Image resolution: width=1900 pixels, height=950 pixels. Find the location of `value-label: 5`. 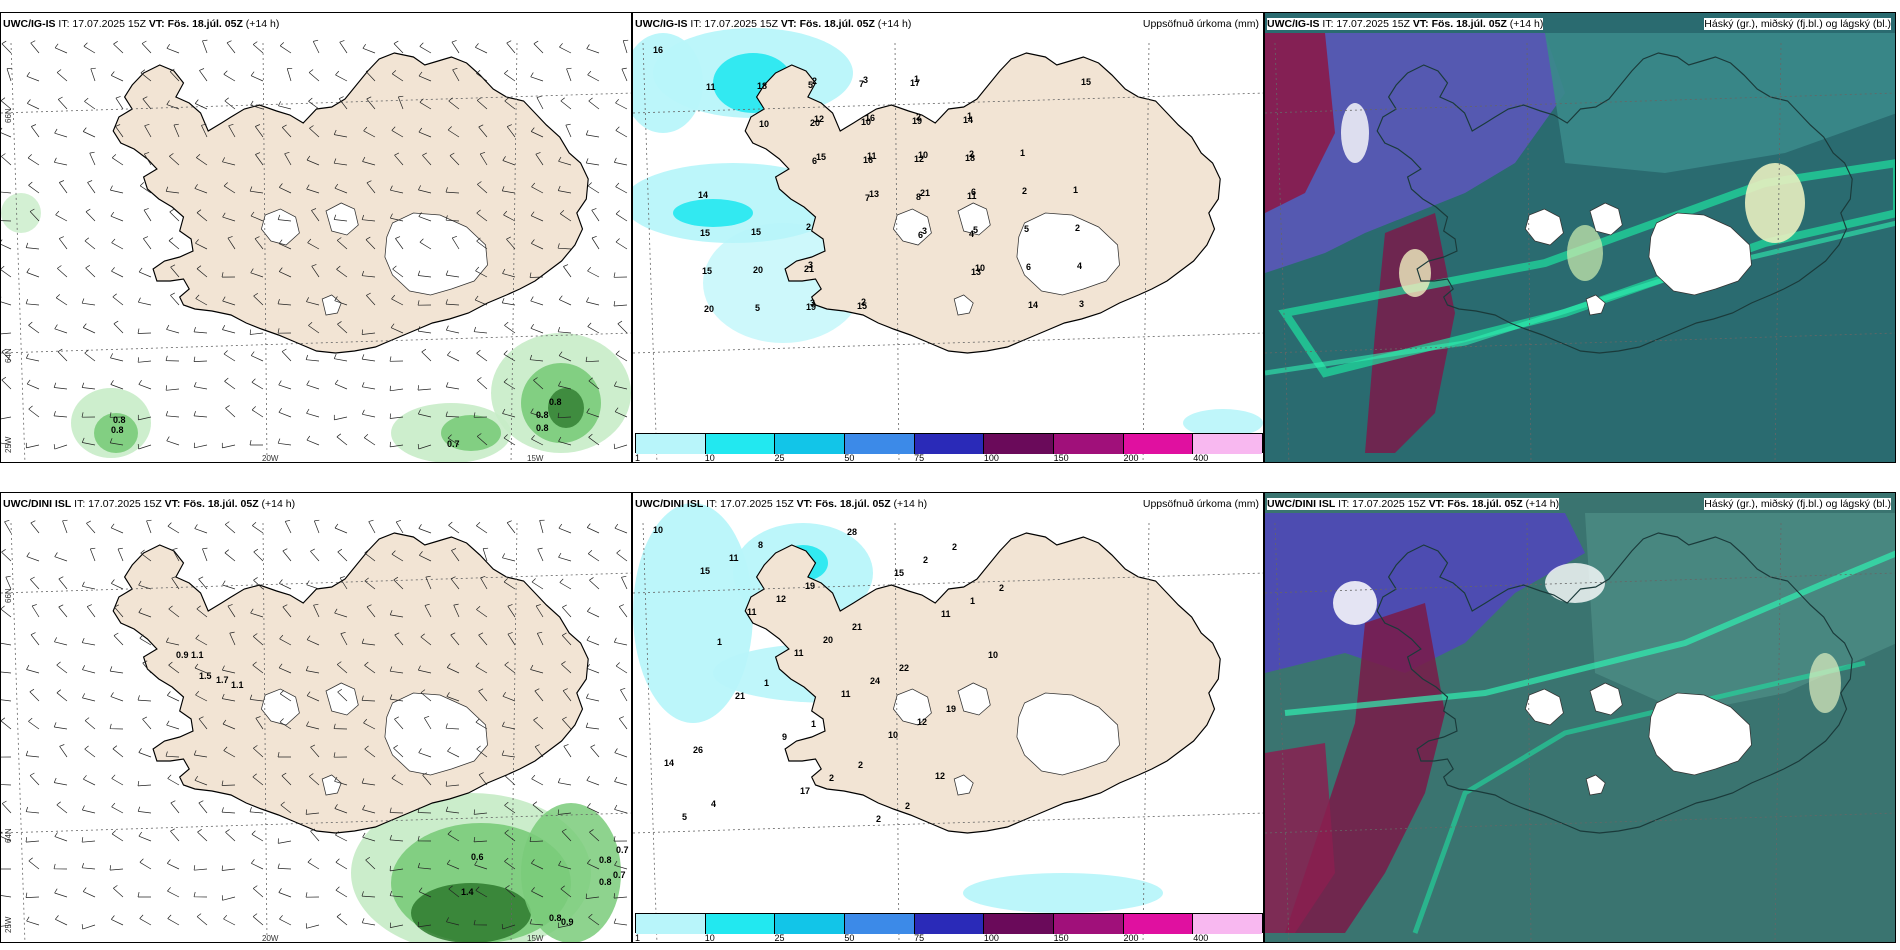

value-label: 5 is located at coordinates (684, 817).